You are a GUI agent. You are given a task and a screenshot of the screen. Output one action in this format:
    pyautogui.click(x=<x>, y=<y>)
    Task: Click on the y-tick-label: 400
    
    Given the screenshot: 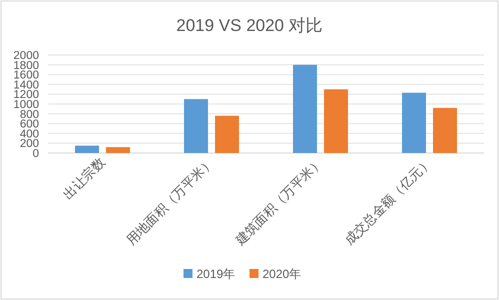 What is the action you would take?
    pyautogui.click(x=29, y=134)
    